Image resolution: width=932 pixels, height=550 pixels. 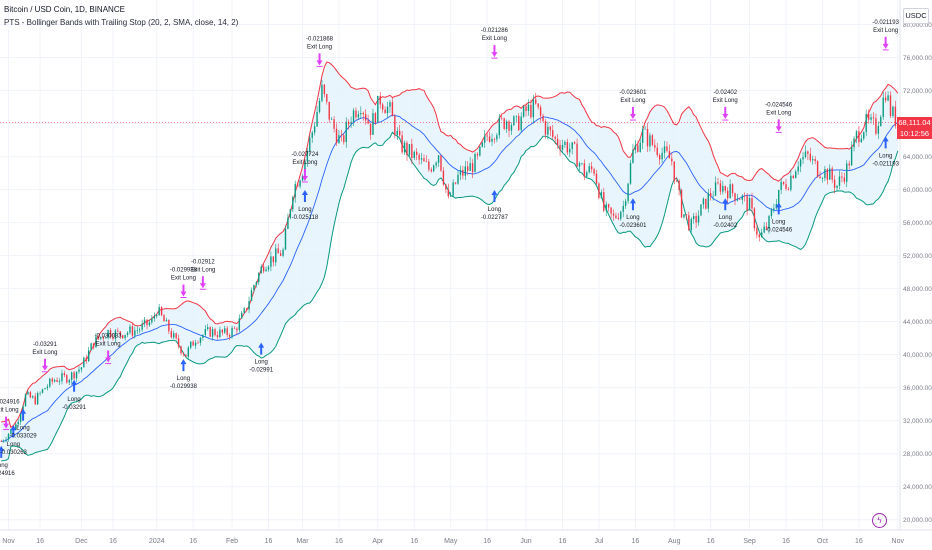 I want to click on price-tick-label: 52,000.00, so click(x=917, y=256).